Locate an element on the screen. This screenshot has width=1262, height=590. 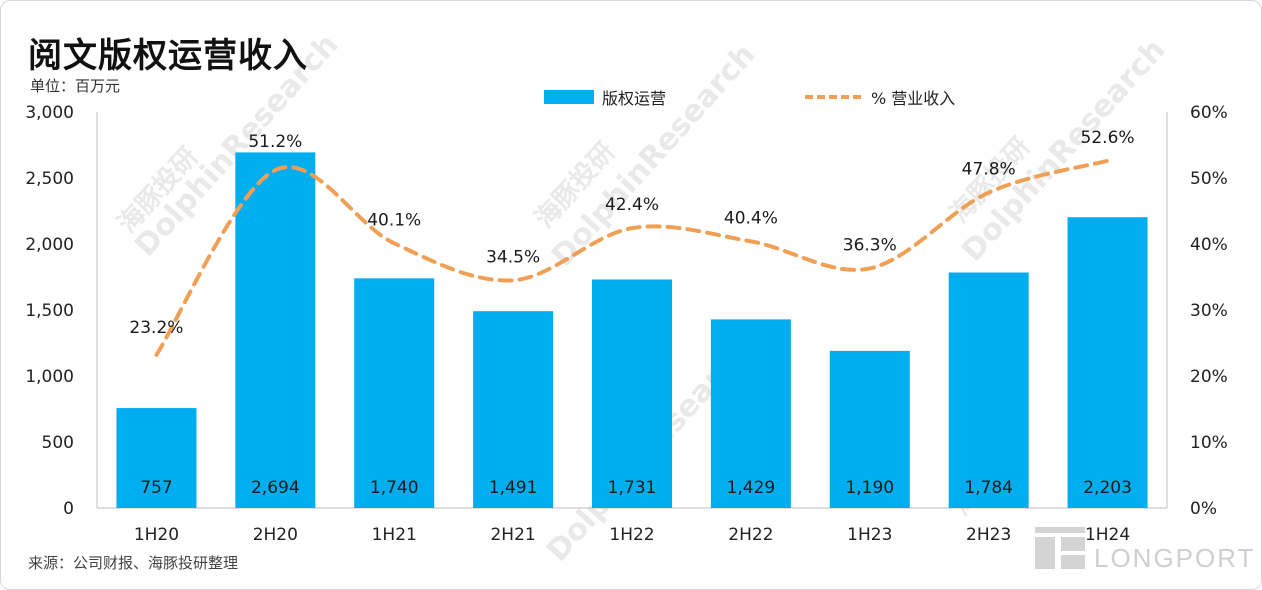
legend-bar-label: 版权运营 is located at coordinates (634, 98).